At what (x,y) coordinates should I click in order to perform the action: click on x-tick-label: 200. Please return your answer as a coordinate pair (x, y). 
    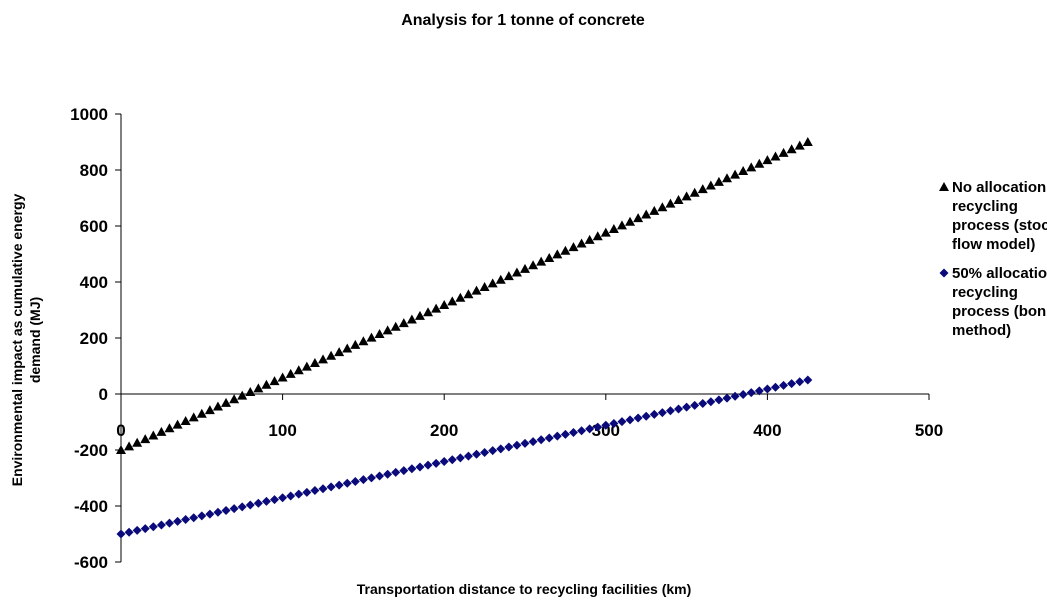
    Looking at the image, I should click on (444, 430).